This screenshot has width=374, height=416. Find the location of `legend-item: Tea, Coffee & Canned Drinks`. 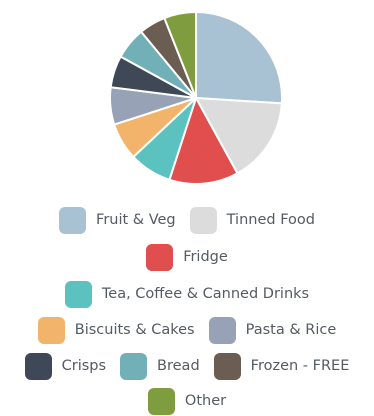

legend-item: Tea, Coffee & Canned Drinks is located at coordinates (187, 294).